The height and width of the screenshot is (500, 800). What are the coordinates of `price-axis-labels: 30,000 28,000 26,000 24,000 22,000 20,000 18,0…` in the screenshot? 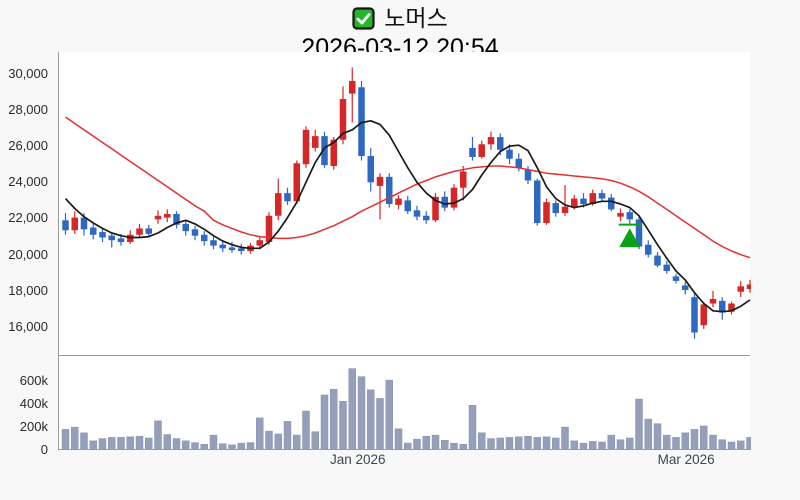 It's located at (26, 204).